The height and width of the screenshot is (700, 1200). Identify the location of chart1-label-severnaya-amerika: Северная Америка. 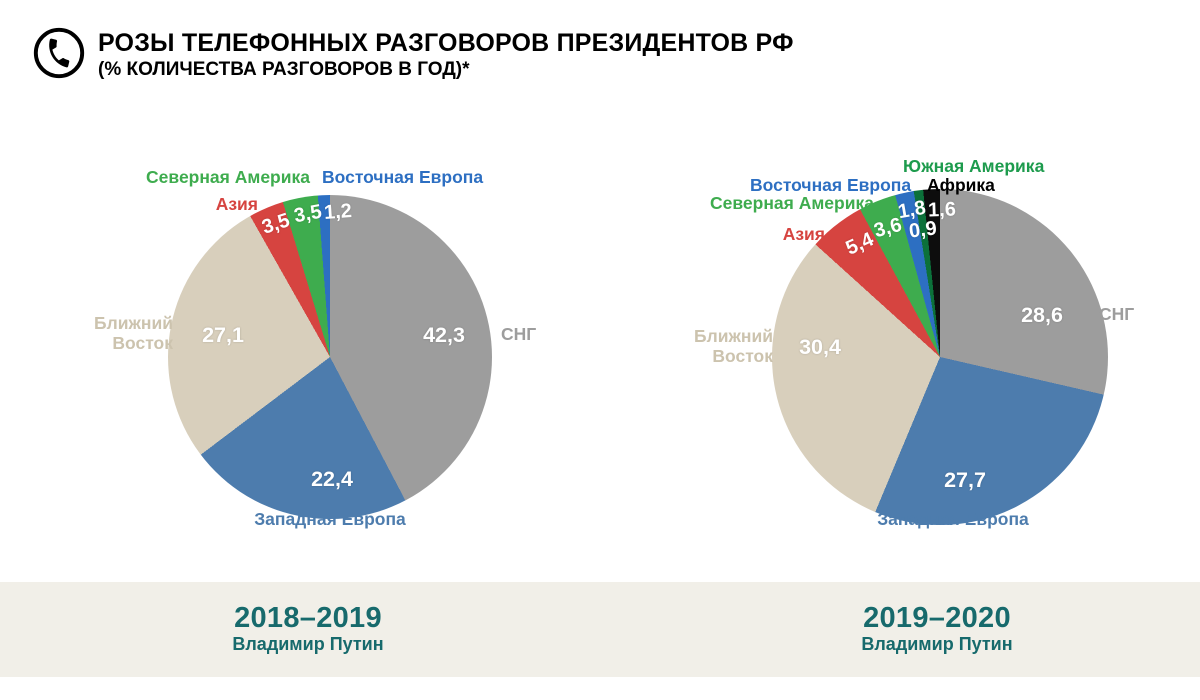
(792, 203).